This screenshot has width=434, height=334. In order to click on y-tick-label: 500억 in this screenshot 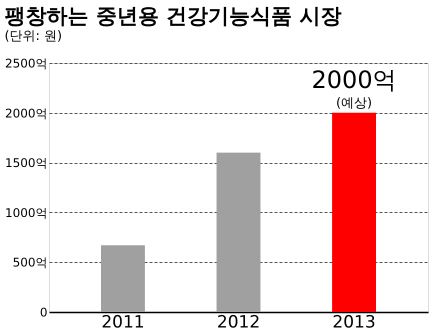, I will do `click(30, 263)`.